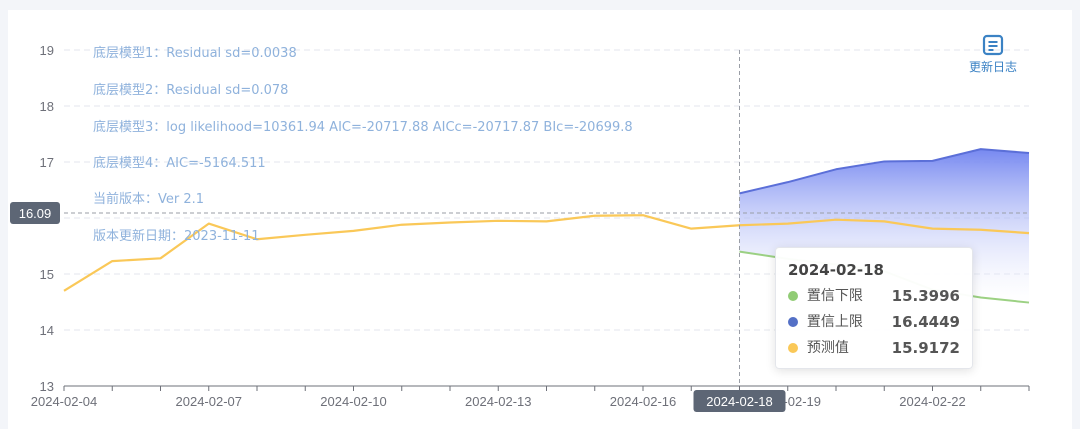 The height and width of the screenshot is (429, 1080). I want to click on info-line: 底层模型1：Residual sd=0.0038, so click(195, 53).